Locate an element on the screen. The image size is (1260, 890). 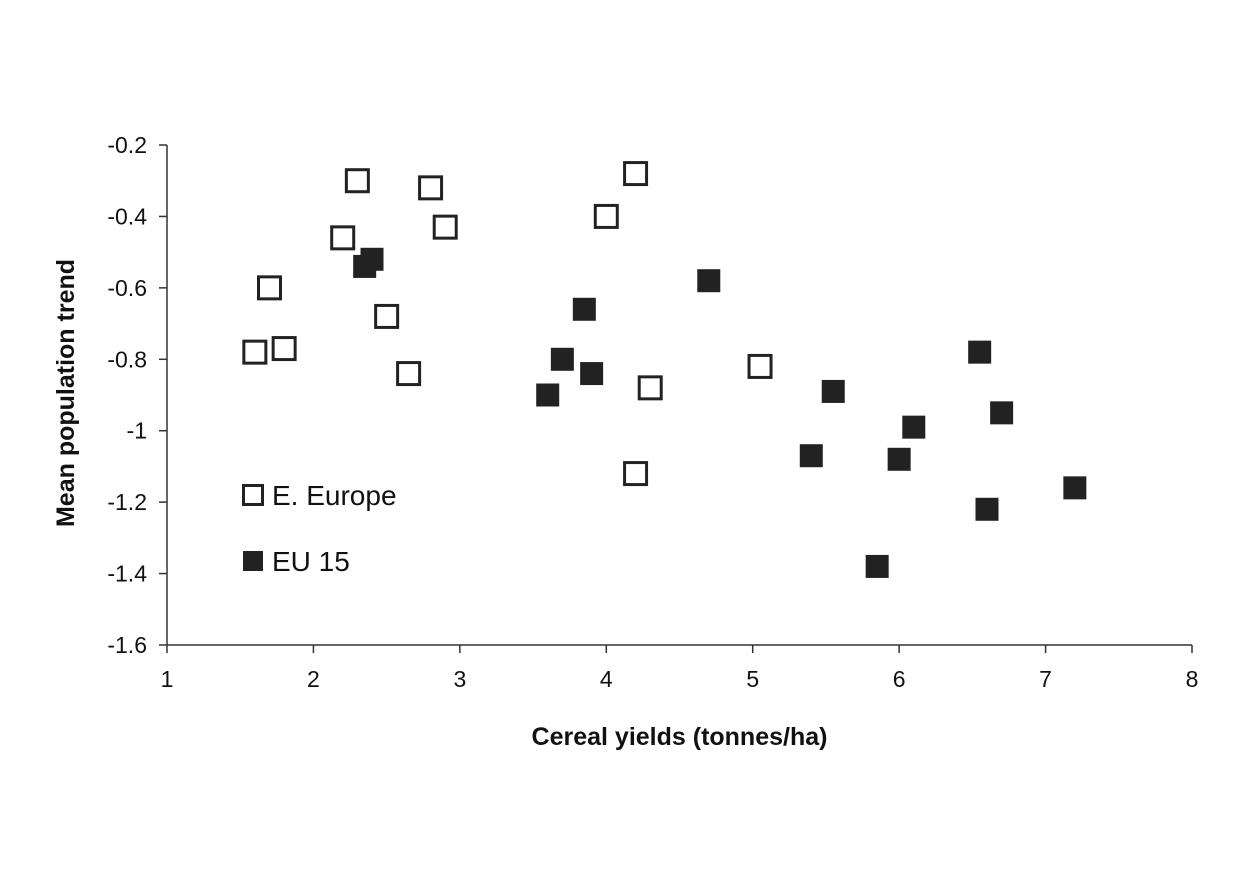
x-tick-label: 5 is located at coordinates (752, 679).